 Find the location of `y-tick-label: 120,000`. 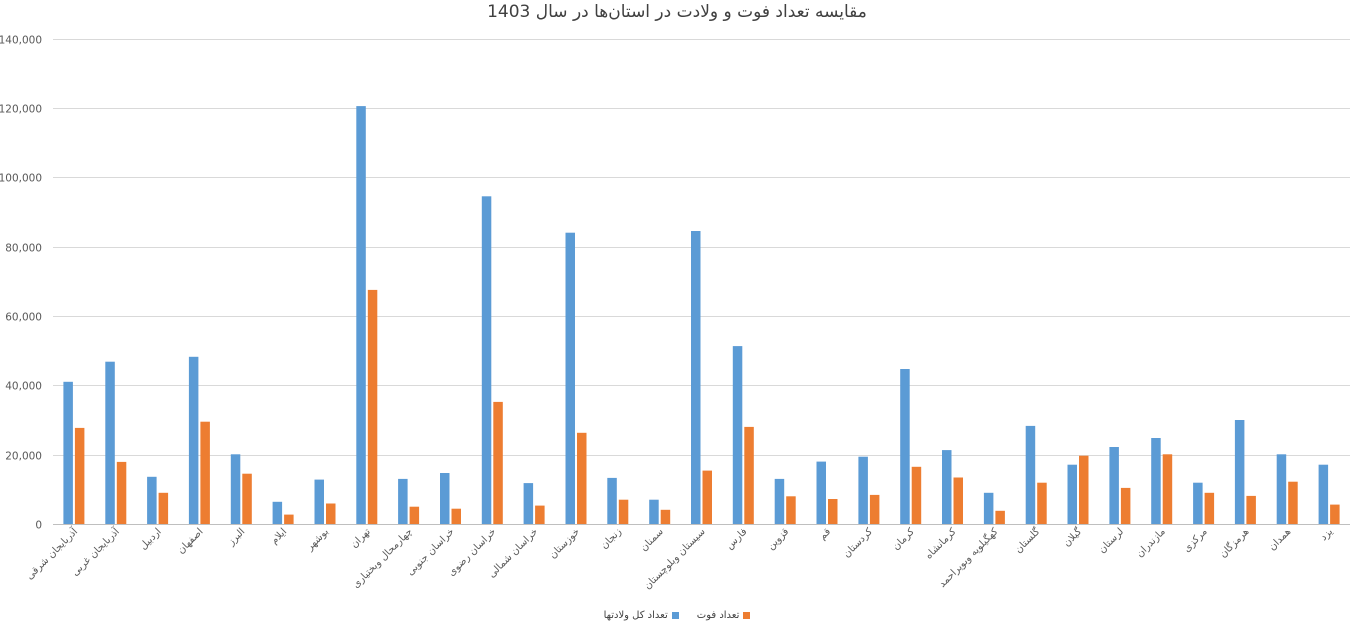

y-tick-label: 120,000 is located at coordinates (21, 110).